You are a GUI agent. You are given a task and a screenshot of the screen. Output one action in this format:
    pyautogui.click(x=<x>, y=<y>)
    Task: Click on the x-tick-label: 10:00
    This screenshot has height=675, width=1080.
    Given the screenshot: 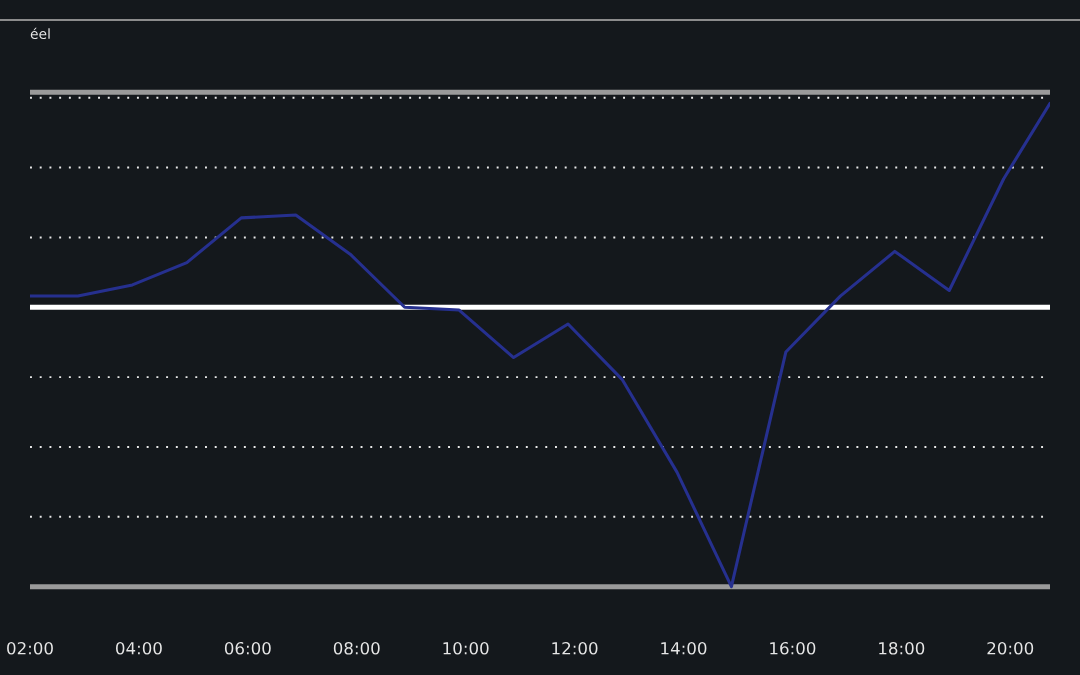 What is the action you would take?
    pyautogui.click(x=466, y=648)
    